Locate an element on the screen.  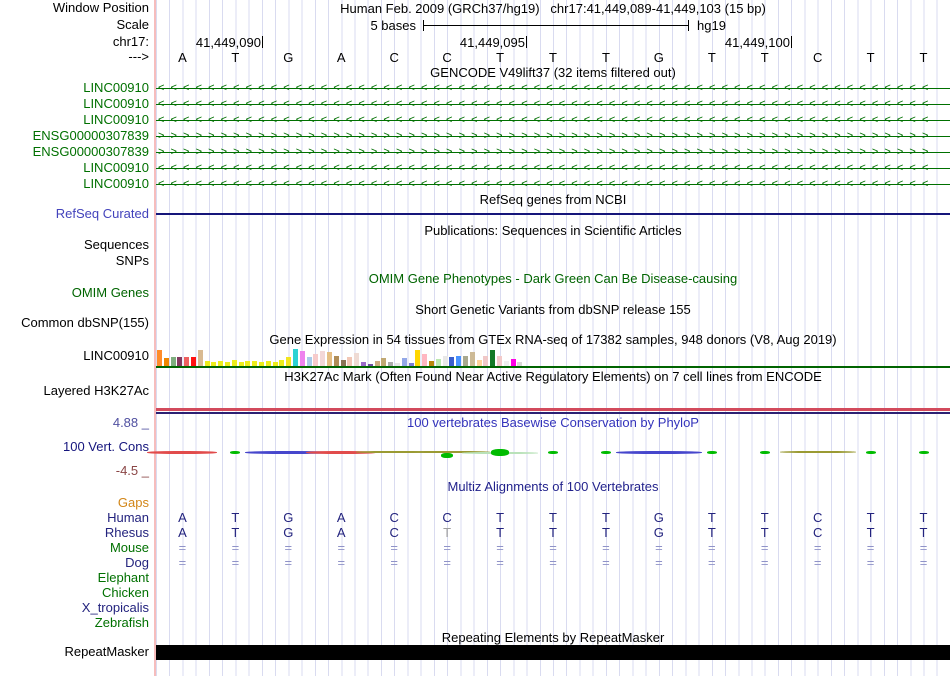
track-label-refseq-curated: RefSeq Curated is located at coordinates (102, 213).